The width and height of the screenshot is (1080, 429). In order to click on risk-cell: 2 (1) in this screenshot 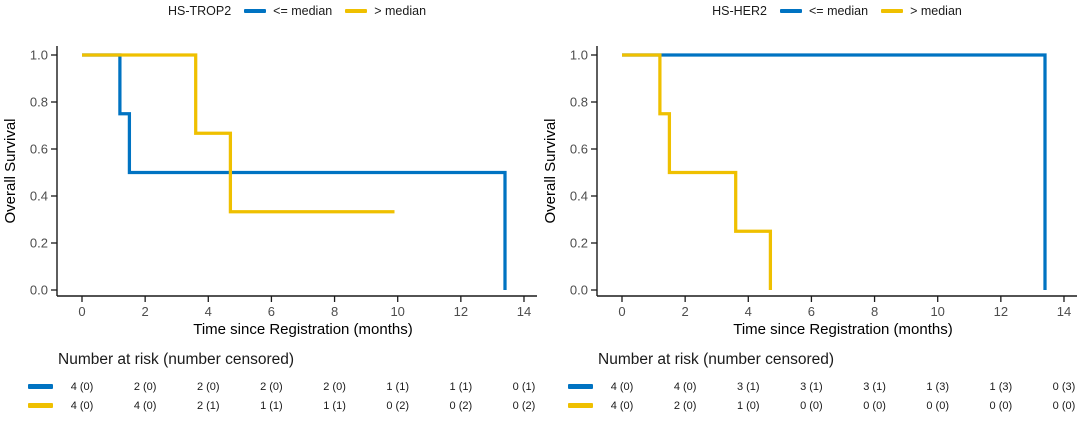, I will do `click(208, 406)`.